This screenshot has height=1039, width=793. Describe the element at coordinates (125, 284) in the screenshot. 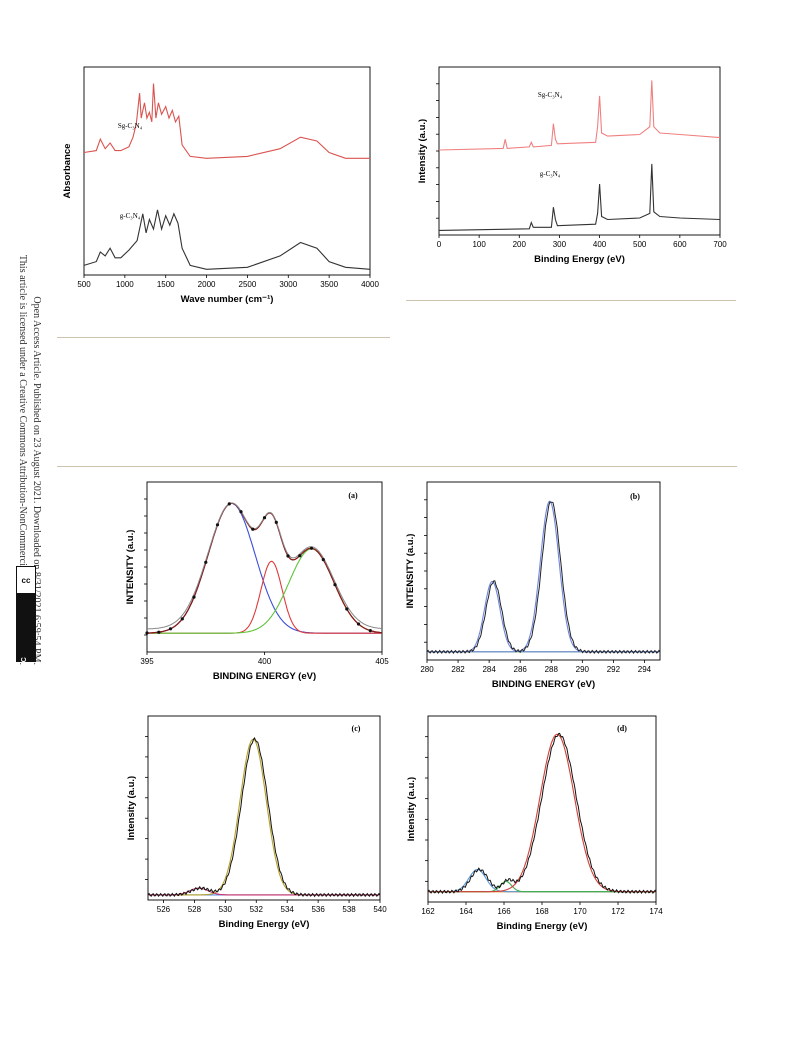

I see `x-tick-label: 1000` at that location.